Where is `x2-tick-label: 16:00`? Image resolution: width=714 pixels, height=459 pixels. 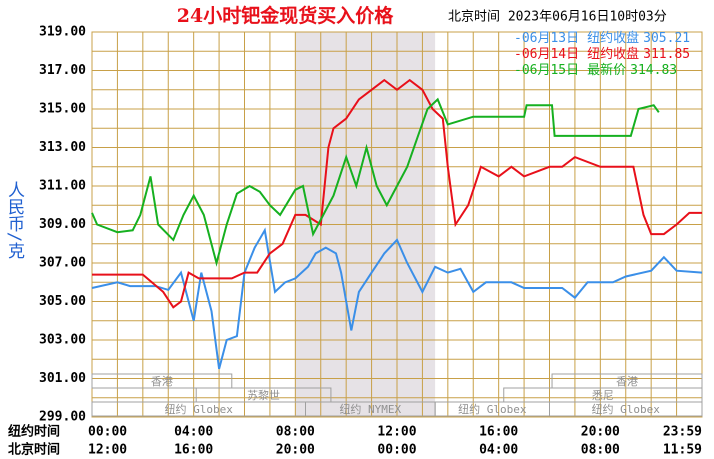 x2-tick-label: 16:00 is located at coordinates (193, 450).